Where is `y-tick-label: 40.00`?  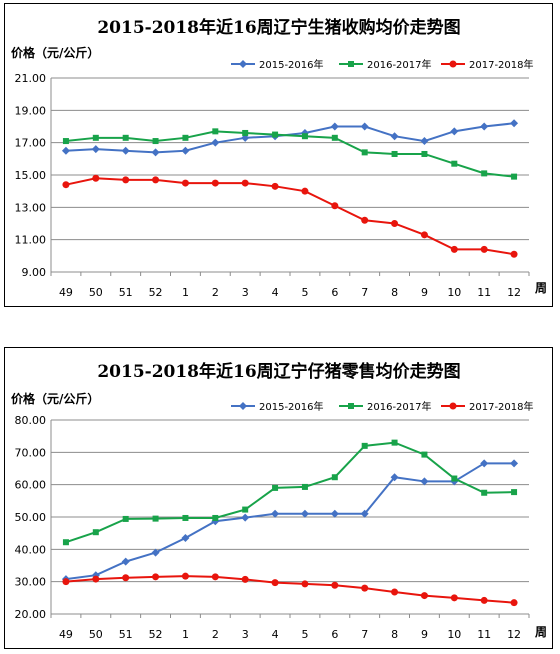
y-tick-label: 40.00 is located at coordinates (31, 549).